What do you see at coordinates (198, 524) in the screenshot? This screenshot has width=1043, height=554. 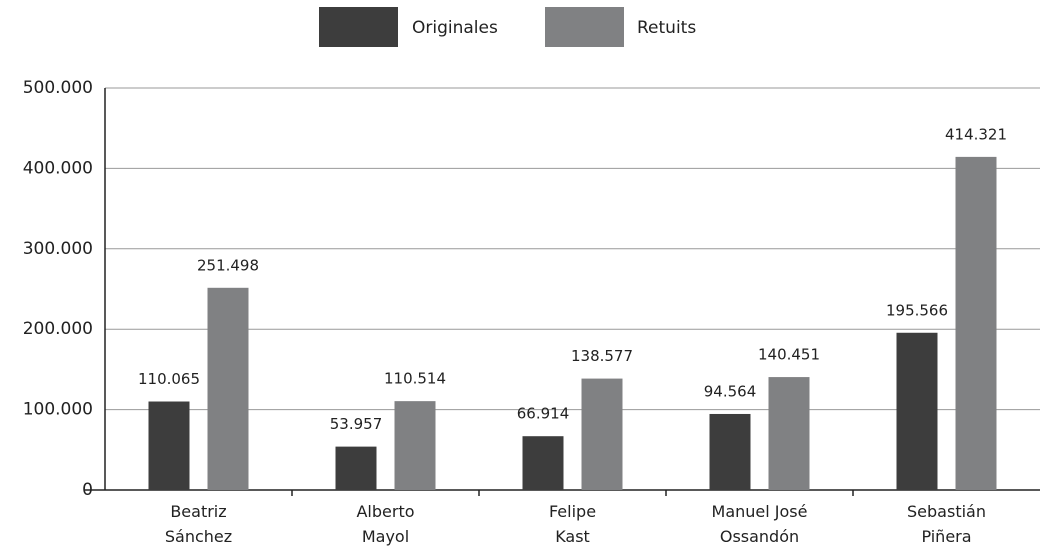 I see `x-tick-label: Beatriz Sánchez` at bounding box center [198, 524].